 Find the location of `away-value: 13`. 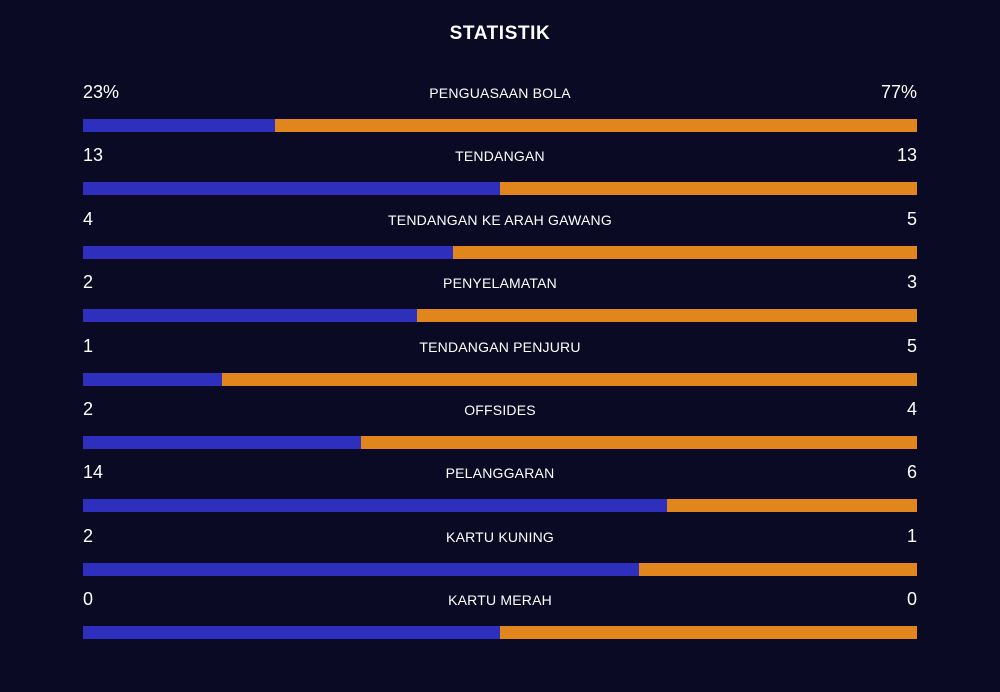

away-value: 13 is located at coordinates (906, 155).